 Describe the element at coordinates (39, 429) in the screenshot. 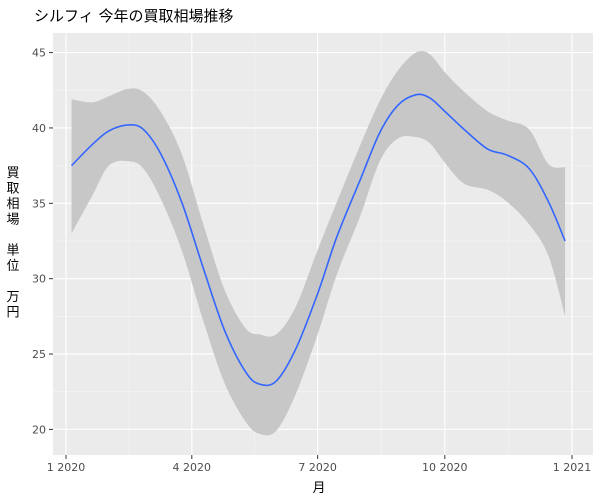

I see `y-tick-label: 20` at that location.